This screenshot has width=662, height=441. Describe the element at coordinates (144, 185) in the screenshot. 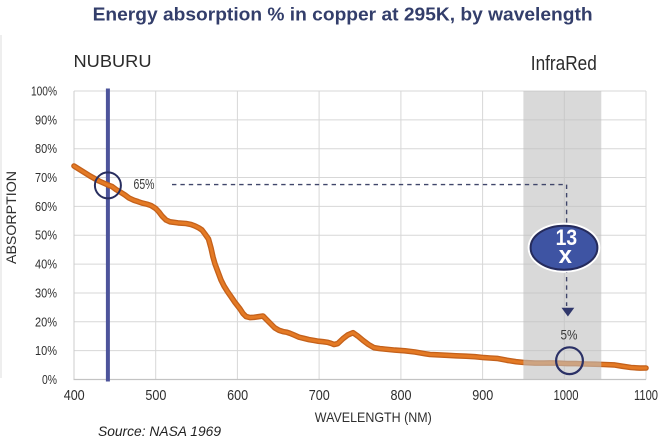

I see `svg-text: 65%` at that location.